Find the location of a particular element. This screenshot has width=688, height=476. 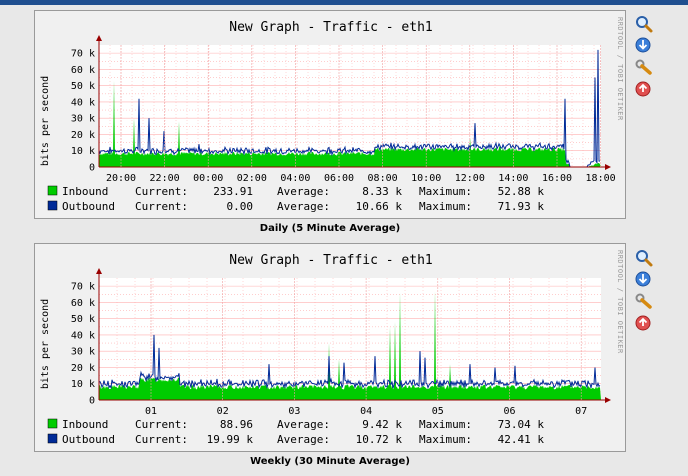

legend-inbound-average: 8.33 k is located at coordinates (382, 191).